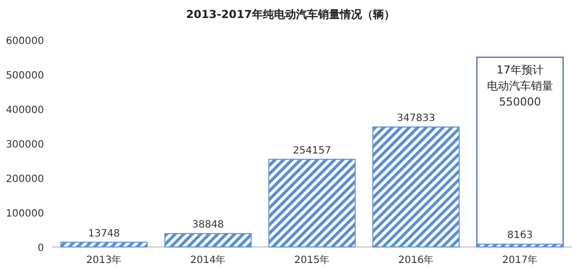  What do you see at coordinates (41, 248) in the screenshot?
I see `y-tick-label: 0` at bounding box center [41, 248].